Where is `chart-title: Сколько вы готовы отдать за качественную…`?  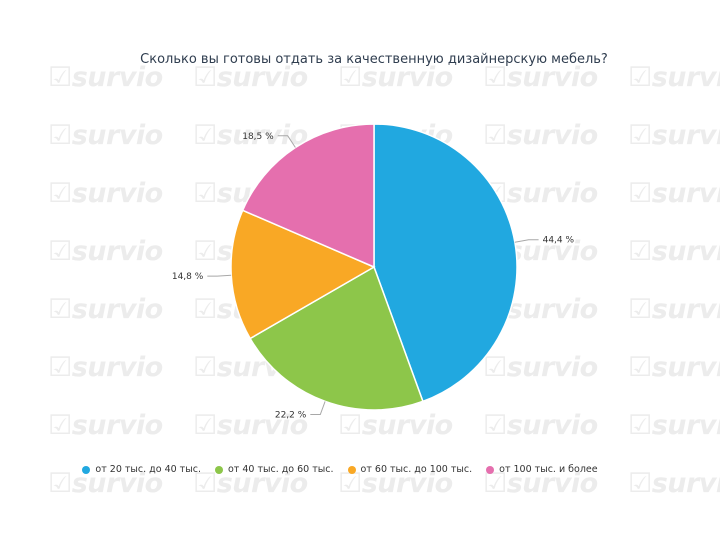 chart-title: Сколько вы готовы отдать за качественную… is located at coordinates (374, 59).